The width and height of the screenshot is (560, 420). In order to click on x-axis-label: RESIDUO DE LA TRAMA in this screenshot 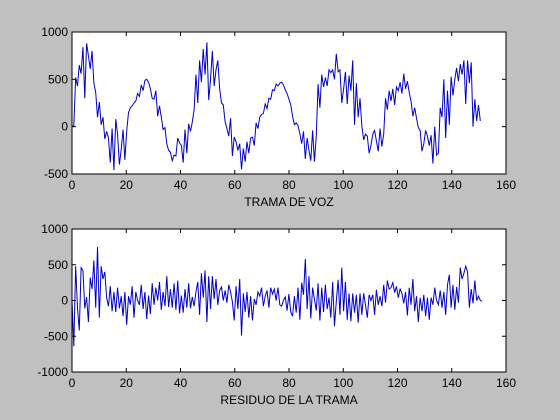, I will do `click(288, 400)`.